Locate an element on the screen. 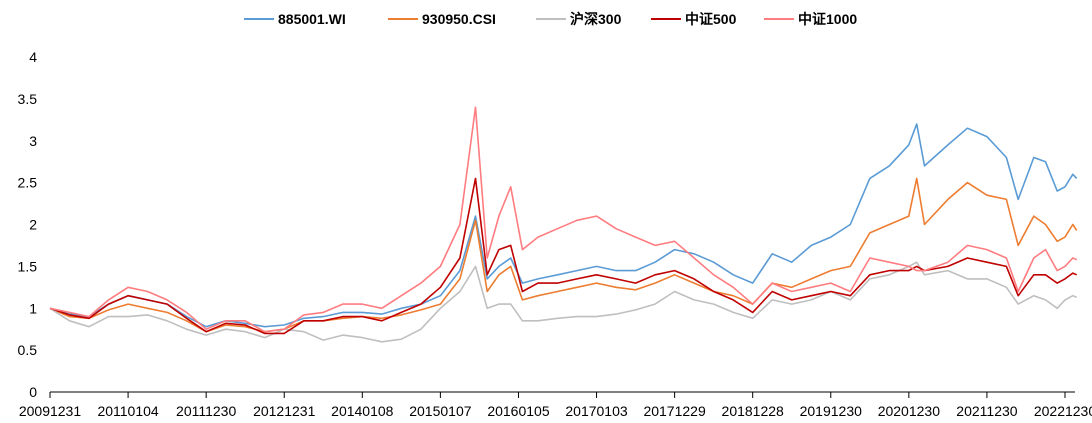  x-tick-label: 20211230 is located at coordinates (986, 411).